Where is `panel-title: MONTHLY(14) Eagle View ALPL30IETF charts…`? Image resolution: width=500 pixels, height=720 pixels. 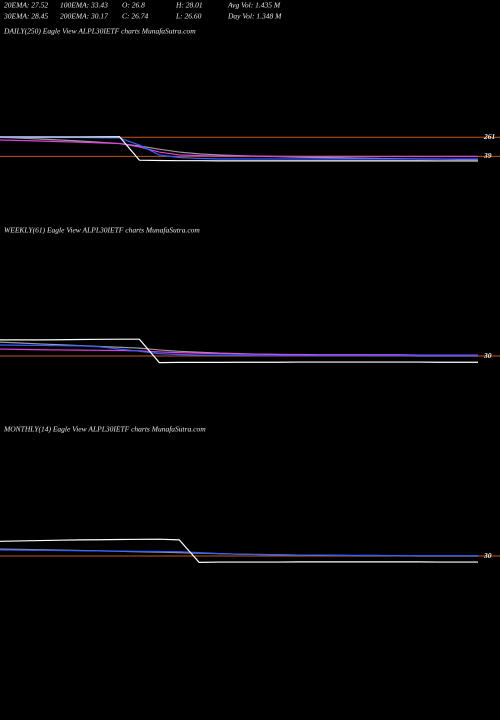 panel-title: MONTHLY(14) Eagle View ALPL30IETF charts… is located at coordinates (104, 429).